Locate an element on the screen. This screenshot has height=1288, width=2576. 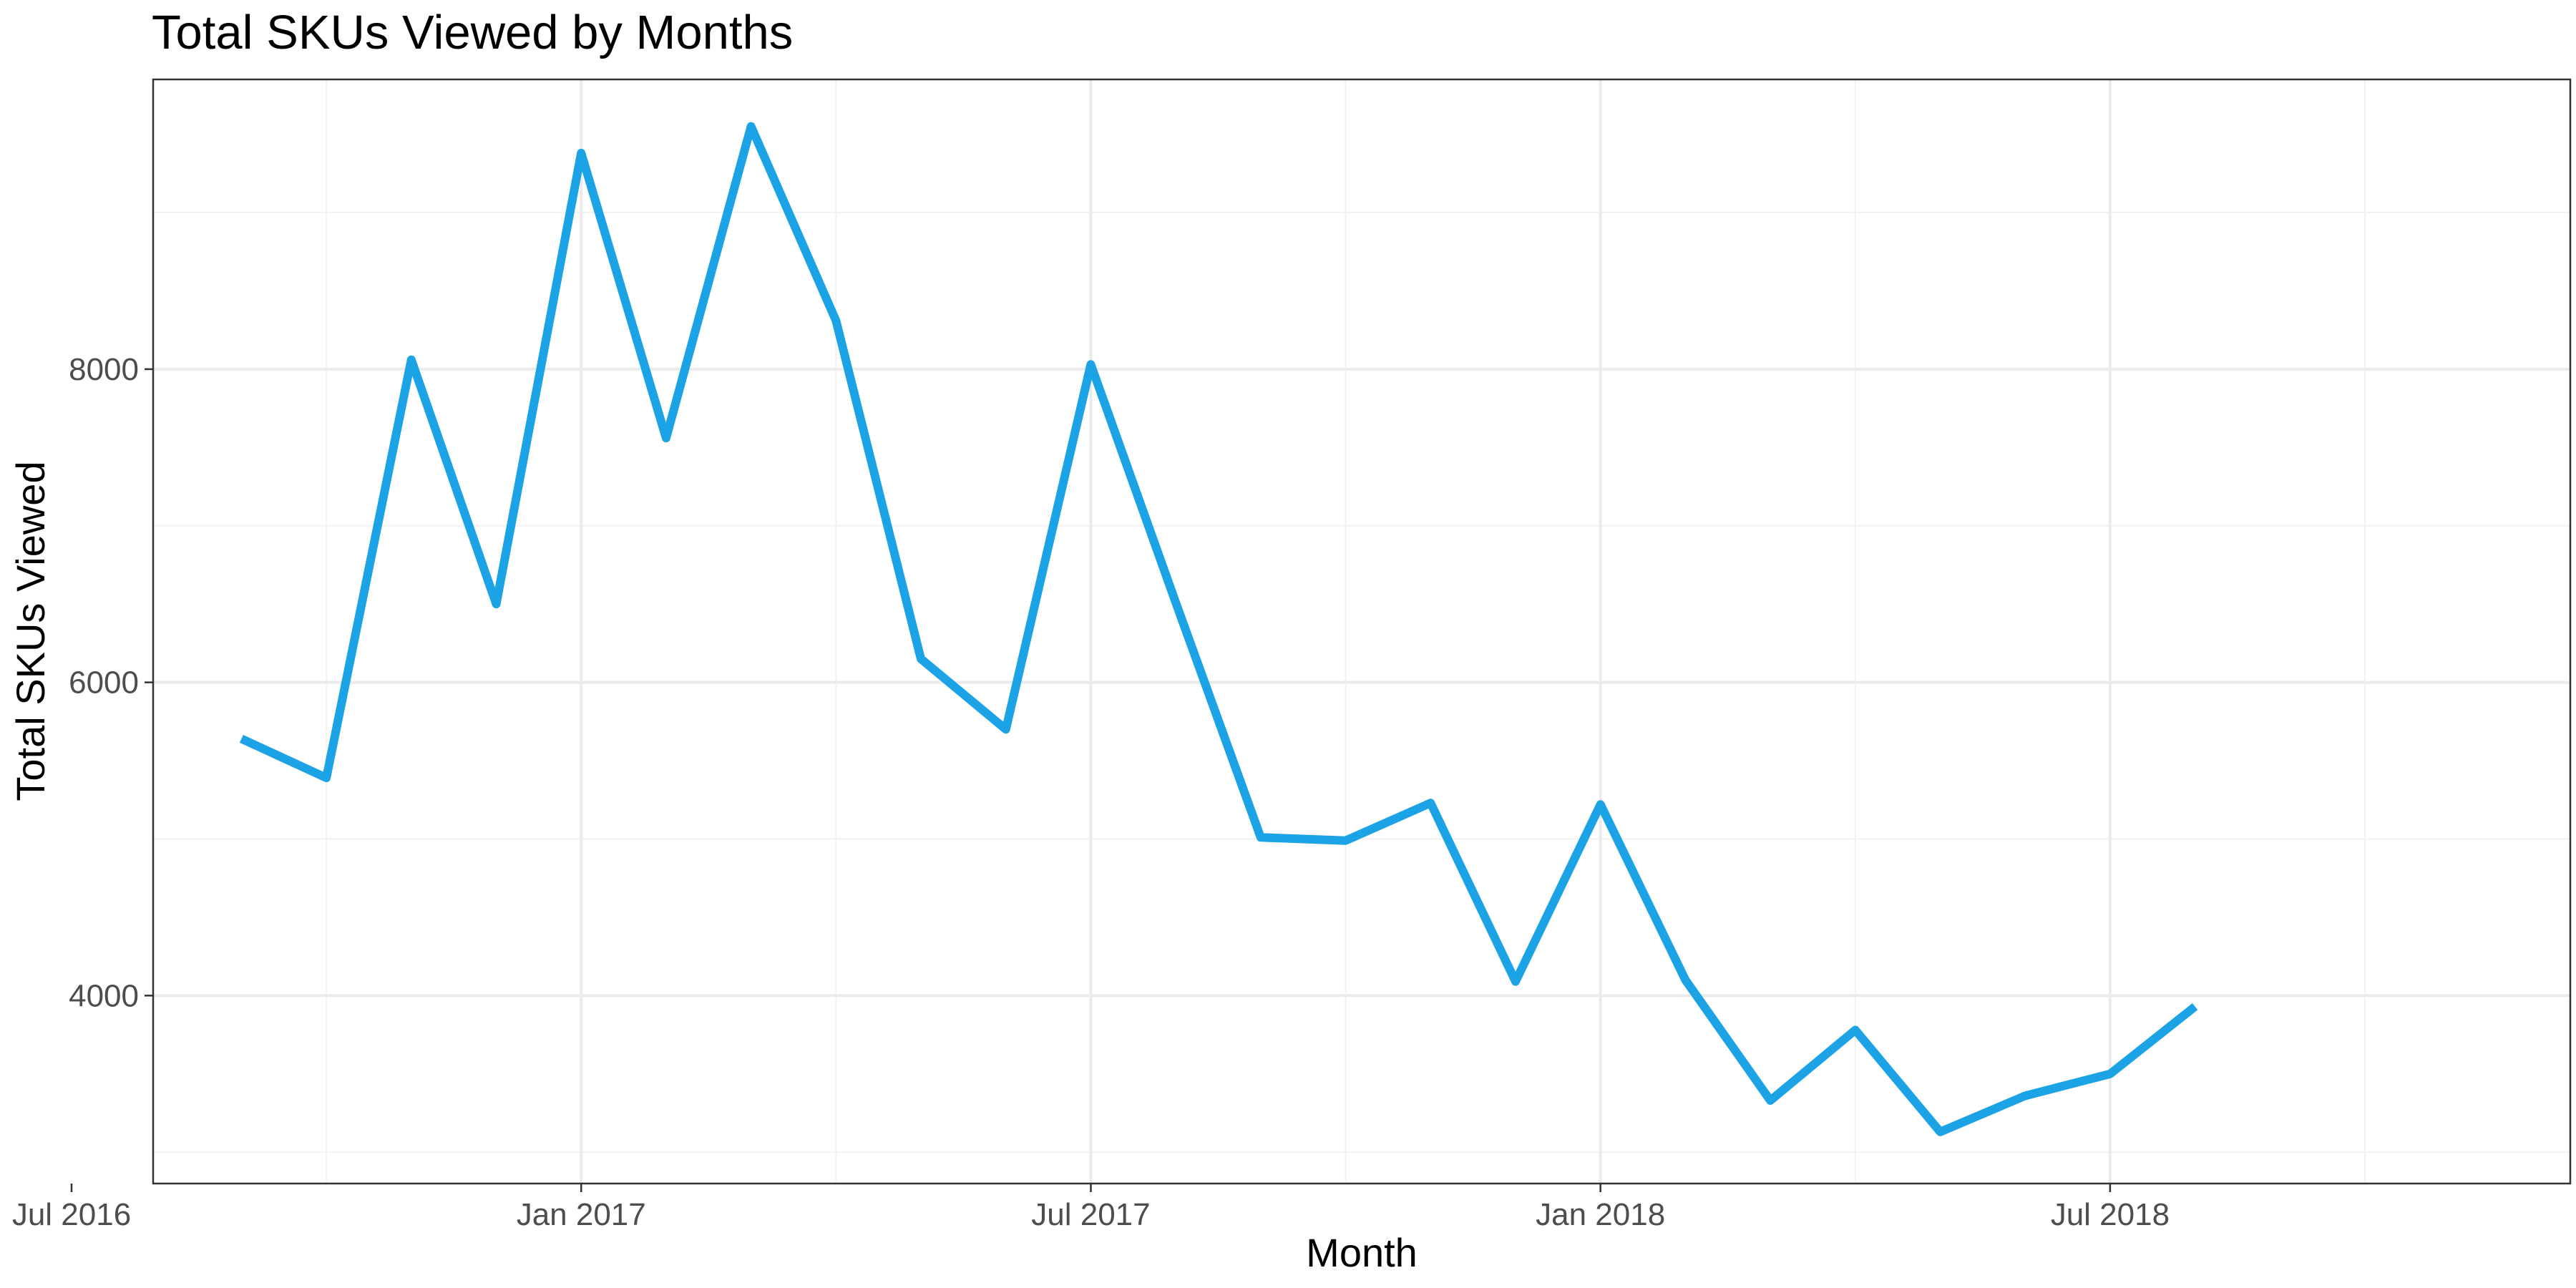
x-tick-label: Jan 2017 is located at coordinates (581, 1214).